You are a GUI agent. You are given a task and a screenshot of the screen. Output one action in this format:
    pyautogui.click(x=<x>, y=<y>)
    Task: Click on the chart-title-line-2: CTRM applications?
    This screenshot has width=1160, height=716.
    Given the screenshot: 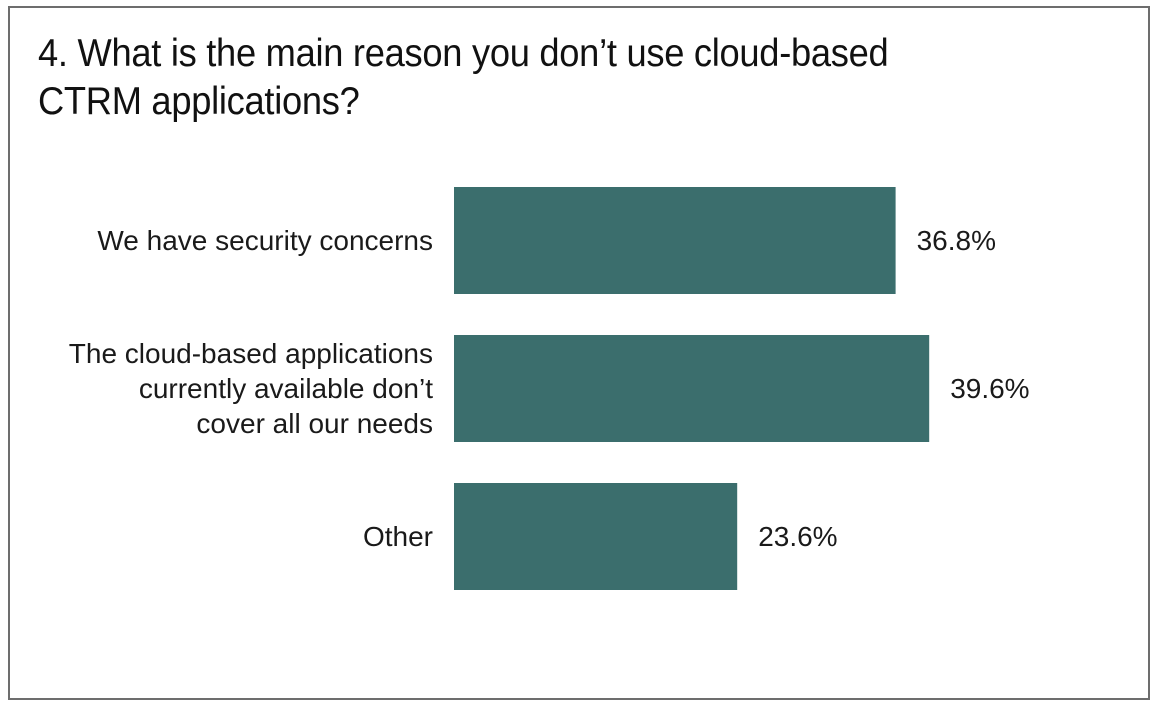 What is the action you would take?
    pyautogui.click(x=199, y=101)
    